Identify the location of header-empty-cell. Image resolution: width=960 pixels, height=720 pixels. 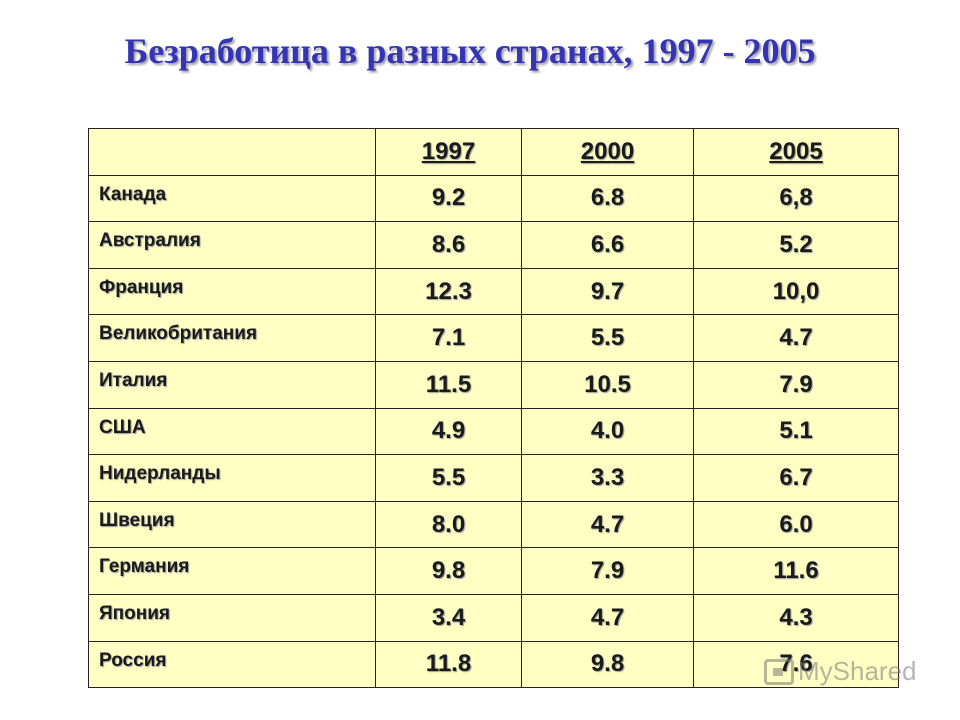
(232, 152).